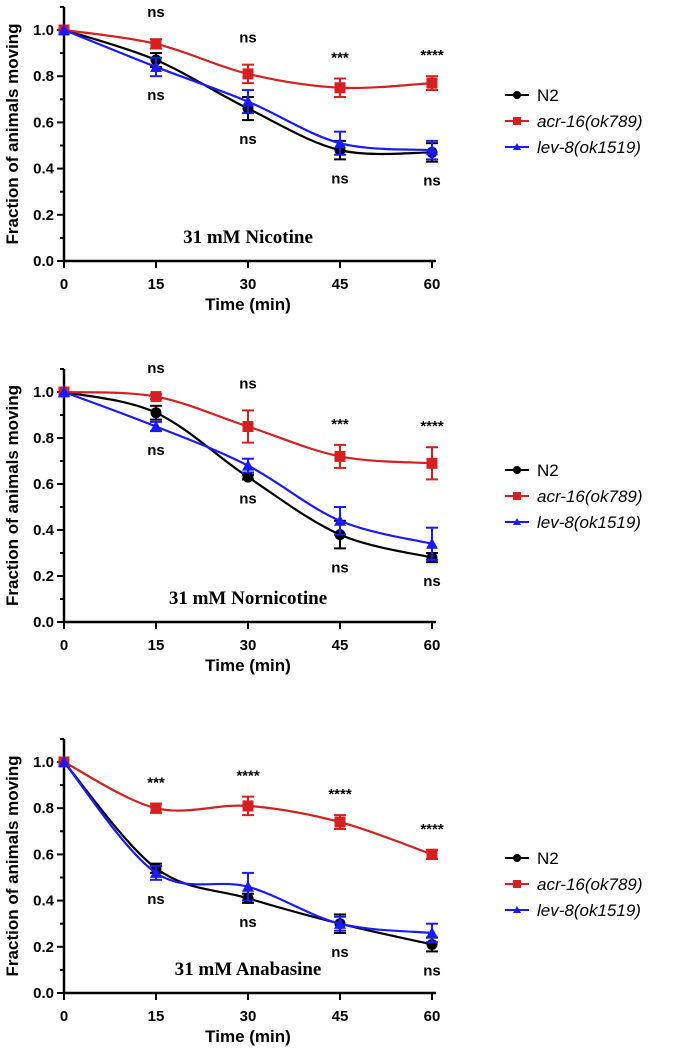  I want to click on series-acr-16(ok789), so click(248, 61).